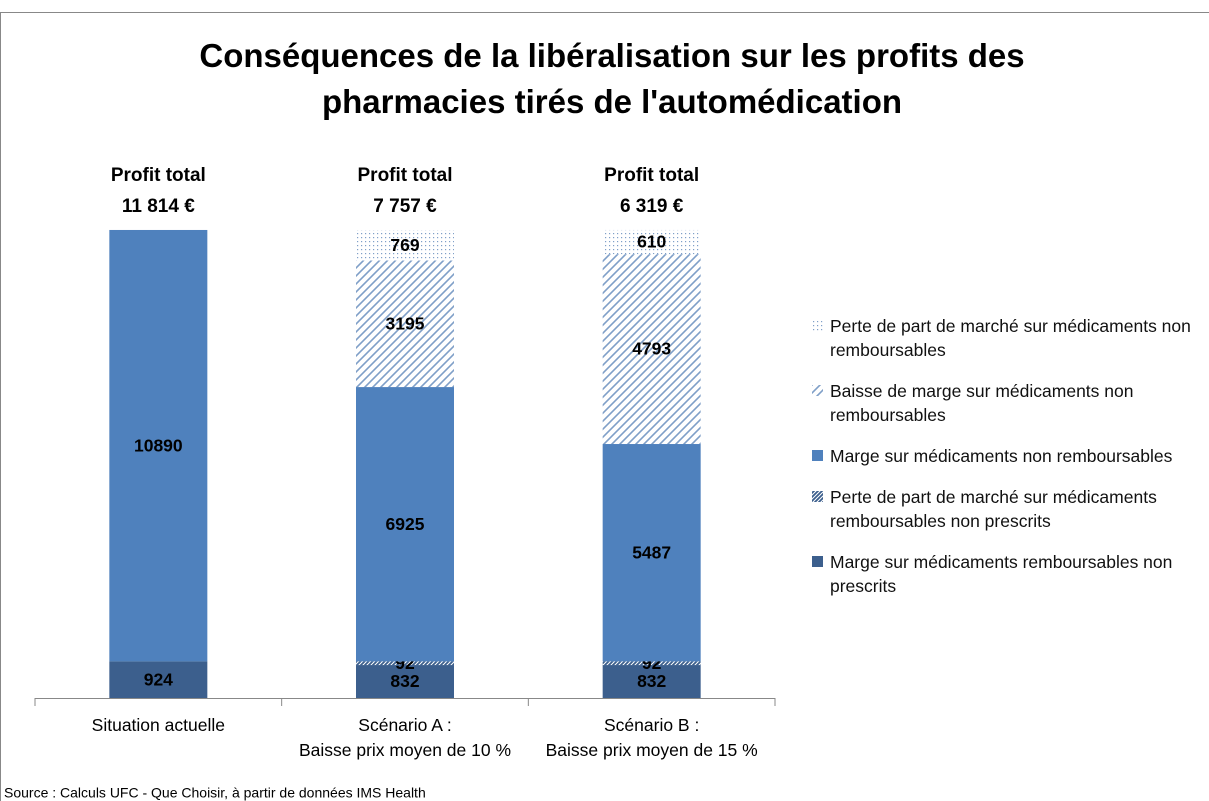 The image size is (1209, 801). What do you see at coordinates (1001, 456) in the screenshot?
I see `legend-label: Marge sur médicaments non remboursables` at bounding box center [1001, 456].